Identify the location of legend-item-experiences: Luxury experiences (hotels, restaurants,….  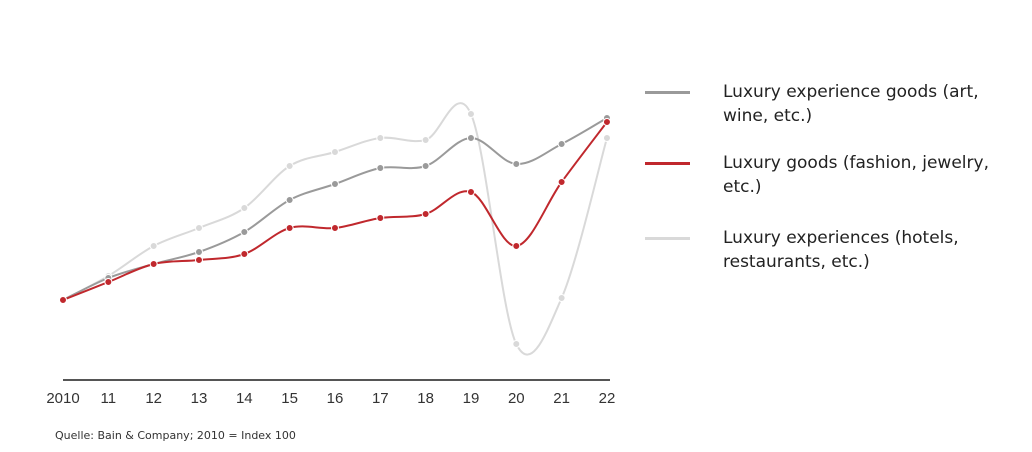
(802, 249).